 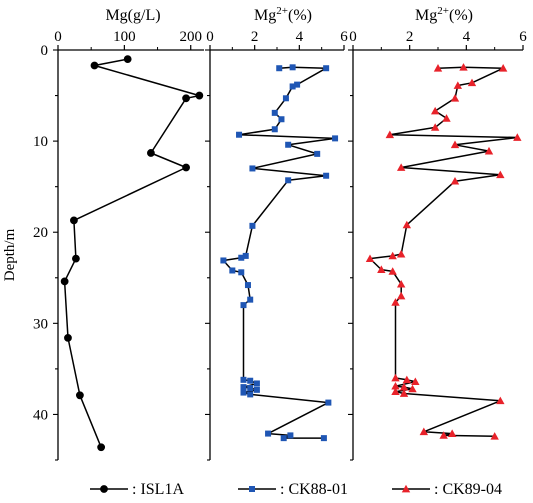 What do you see at coordinates (444, 14) in the screenshot?
I see `panel-3-title: Mg2+(%)` at bounding box center [444, 14].